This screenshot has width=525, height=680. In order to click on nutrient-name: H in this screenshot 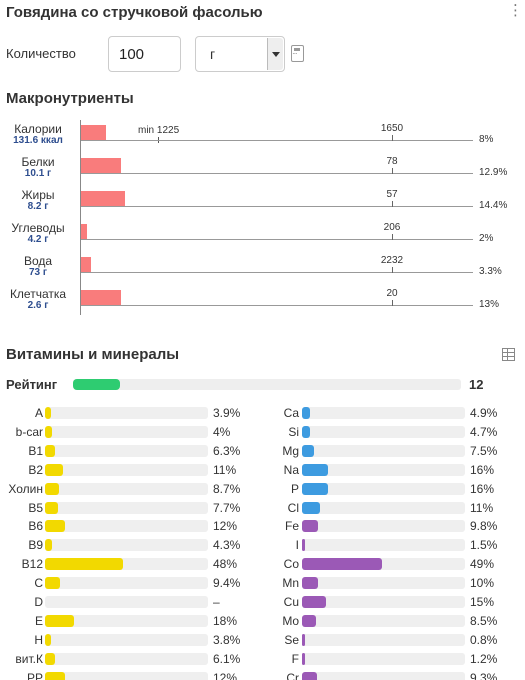, I will do `click(38, 639)`.